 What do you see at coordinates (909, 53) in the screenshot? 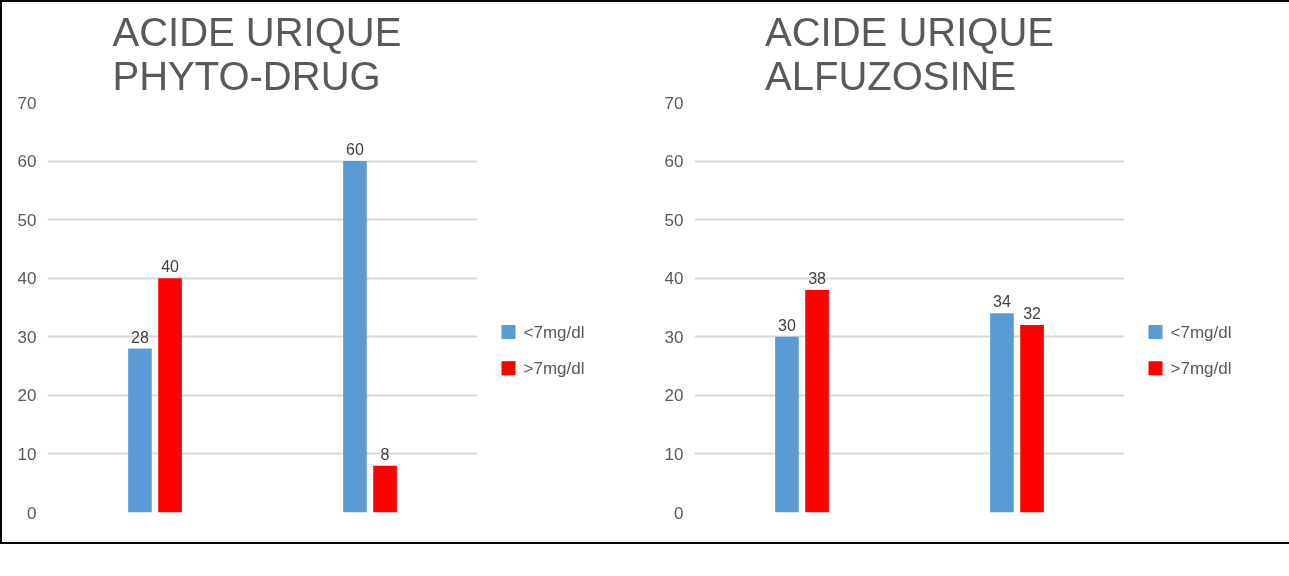
I see `chart-title: ACIDE URIQUE ALFUZOSINE` at bounding box center [909, 53].